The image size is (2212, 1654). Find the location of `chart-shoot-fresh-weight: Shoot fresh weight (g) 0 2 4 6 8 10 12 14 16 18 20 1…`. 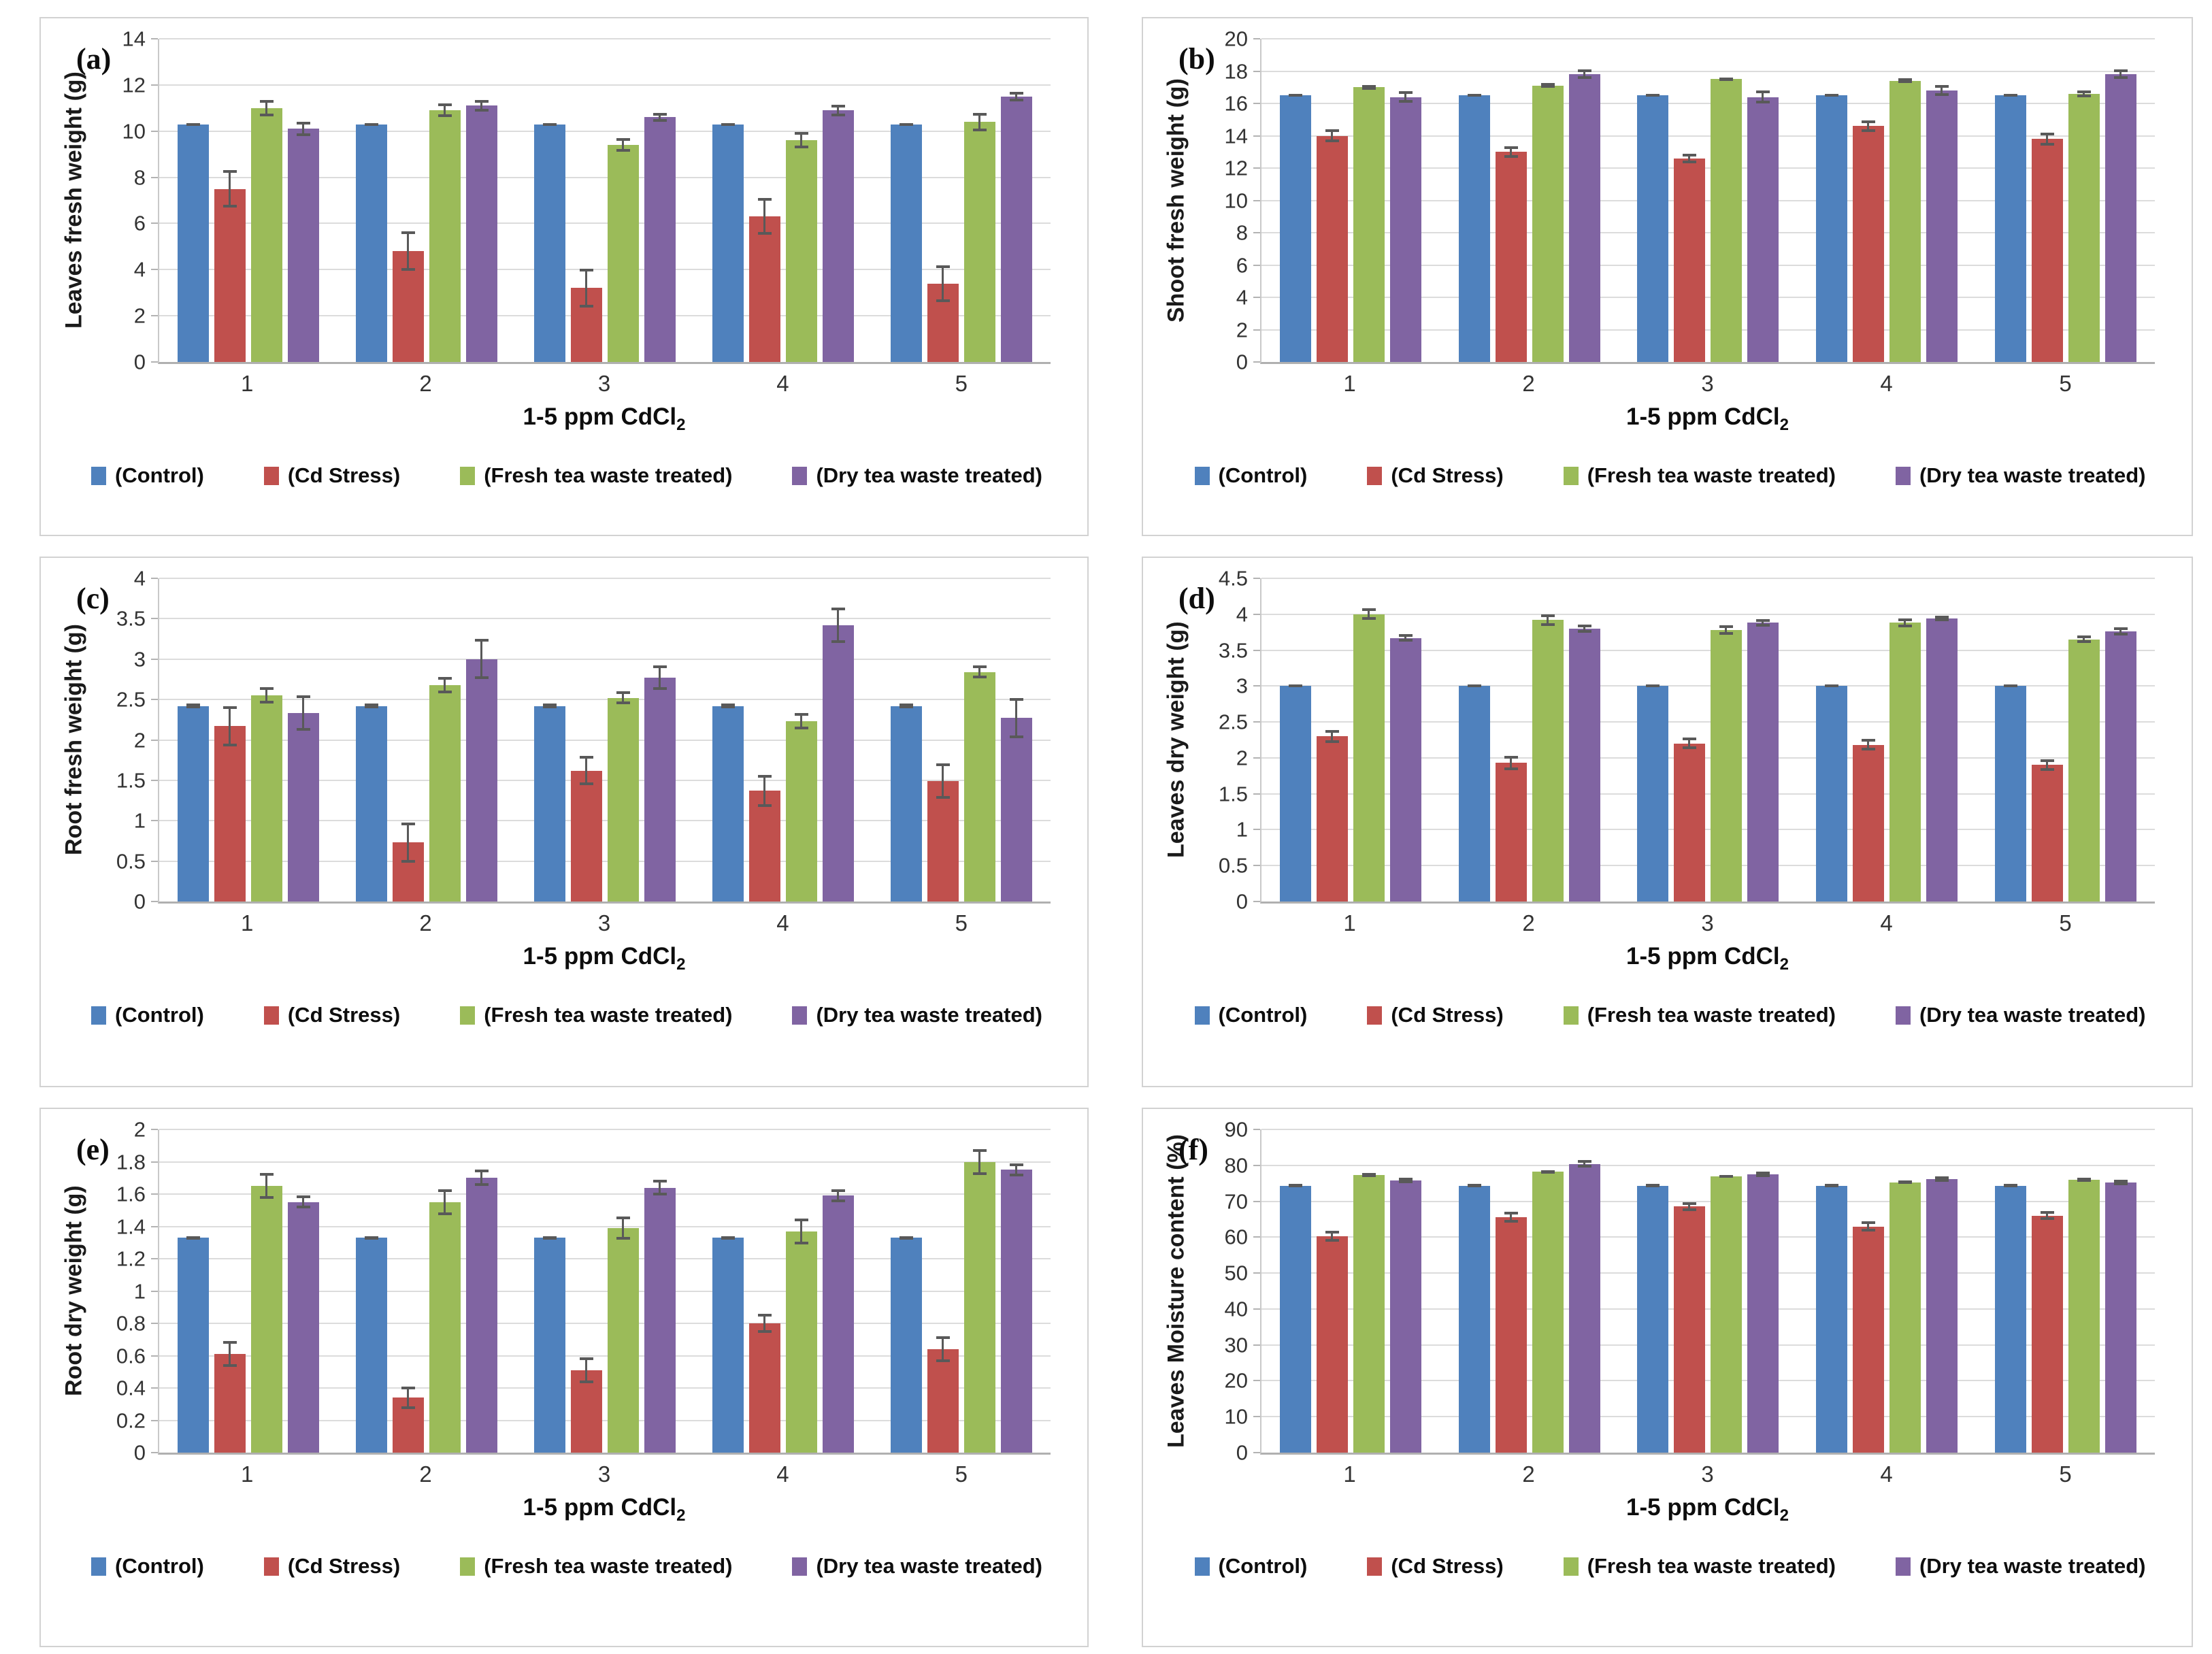

chart-shoot-fresh-weight: Shoot fresh weight (g) 0 2 4 6 8 10 12 14 16 18 20 1… is located at coordinates (1670, 237).